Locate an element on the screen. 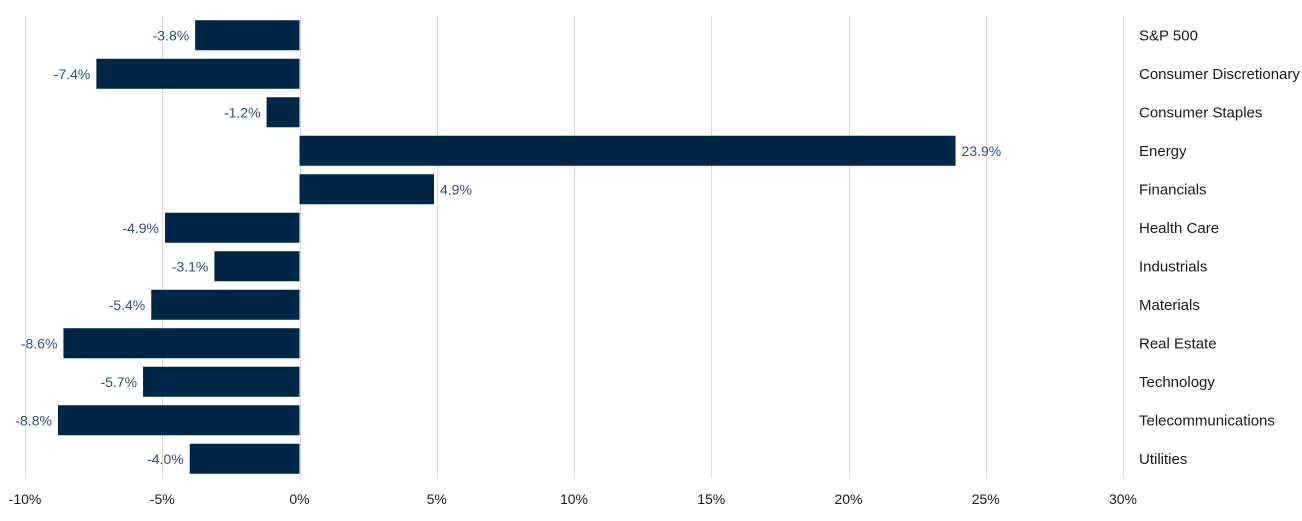  data-label: -7.4% is located at coordinates (72, 74).